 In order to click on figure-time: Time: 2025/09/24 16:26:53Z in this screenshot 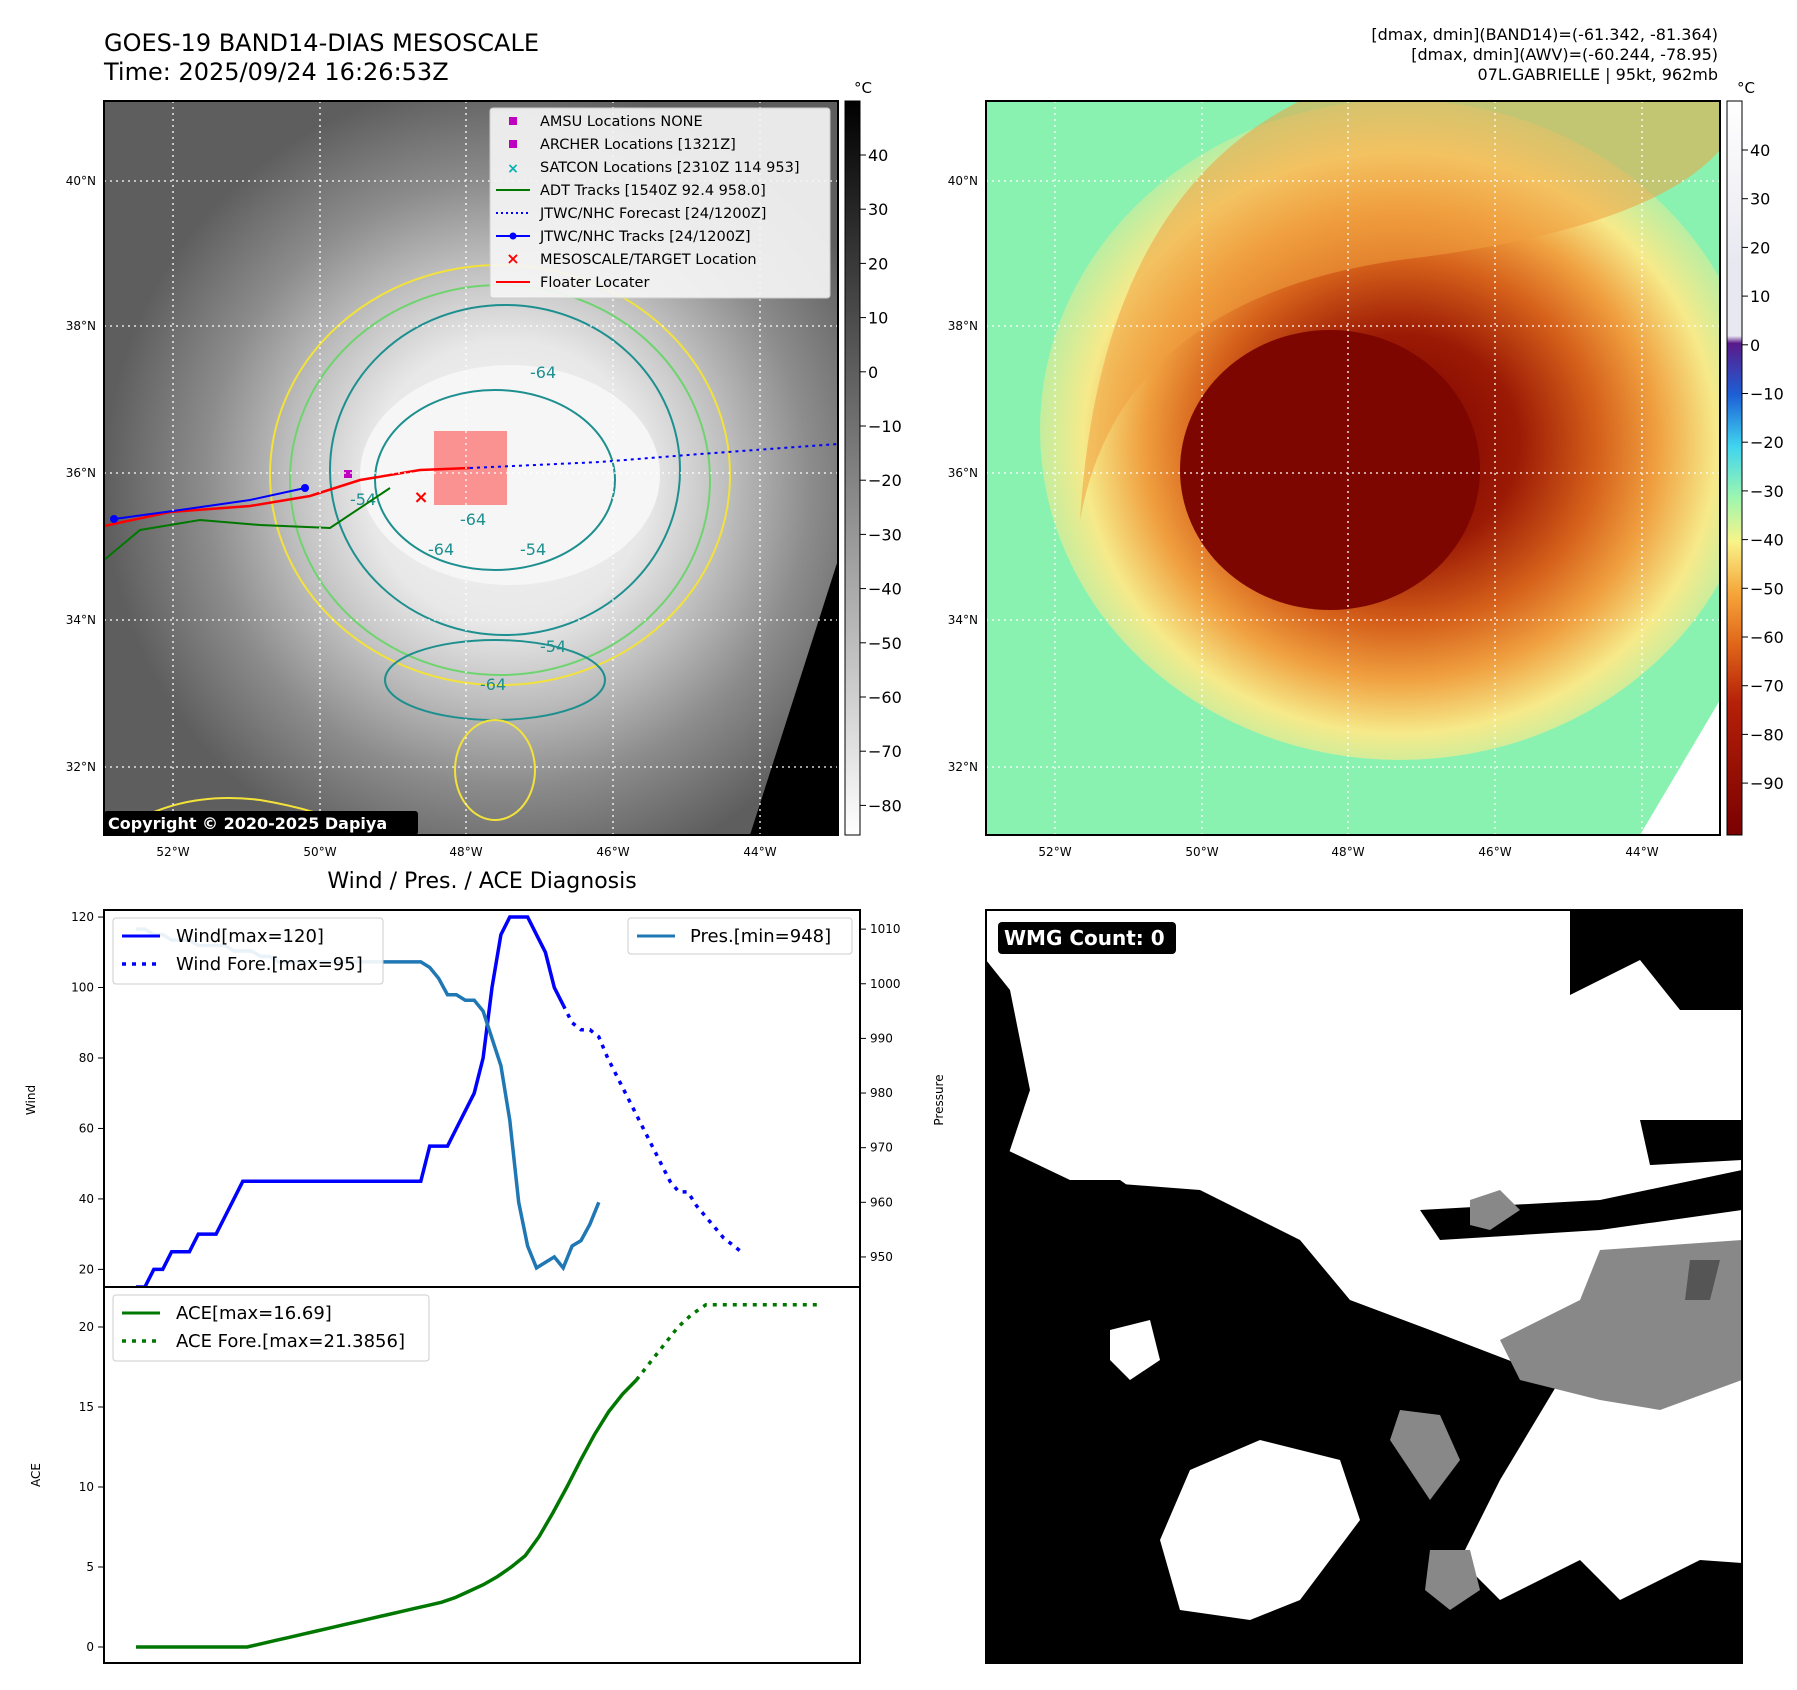, I will do `click(276, 72)`.